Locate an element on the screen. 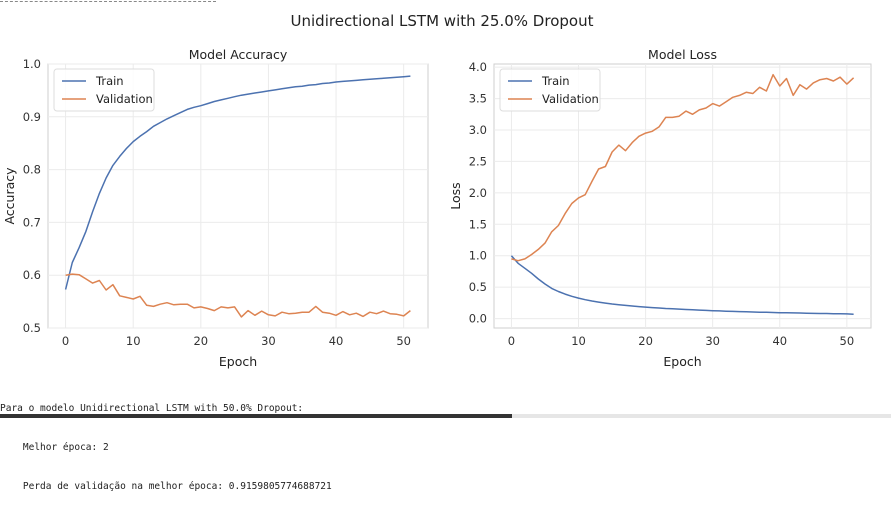  y-tick-label: 0.9 is located at coordinates (32, 117).